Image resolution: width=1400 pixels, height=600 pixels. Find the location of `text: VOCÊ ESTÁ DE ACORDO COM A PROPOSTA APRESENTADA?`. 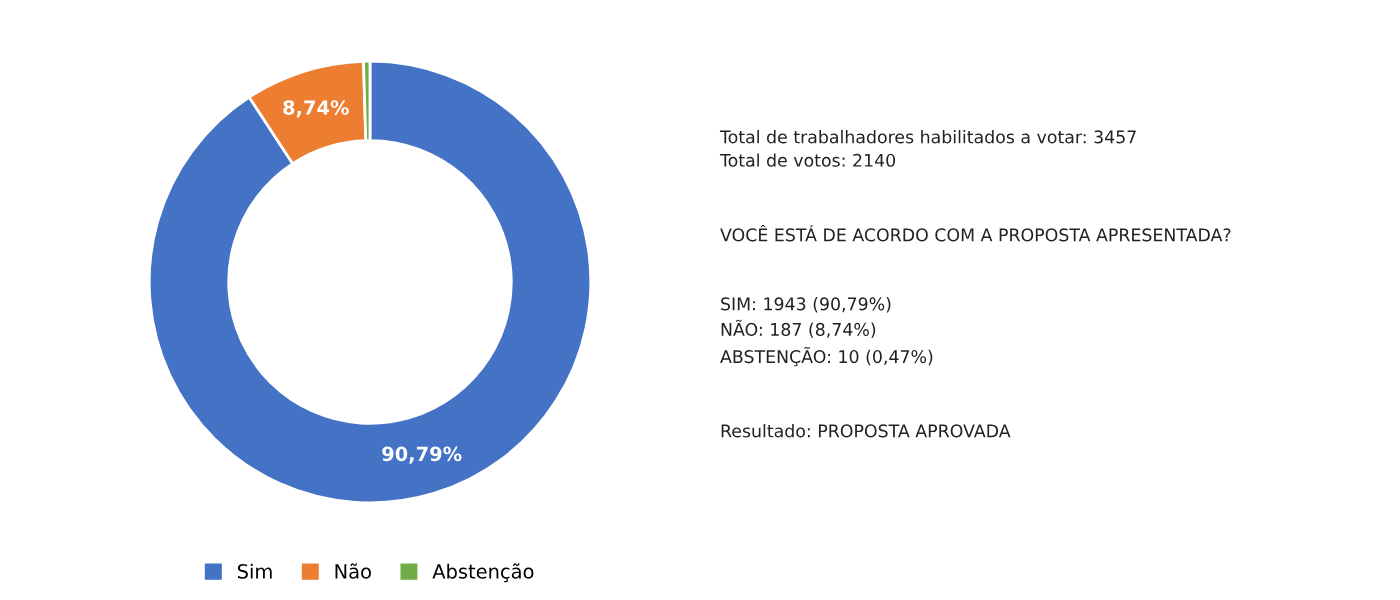

text: VOCÊ ESTÁ DE ACORDO COM A PROPOSTA APRESENTADA? is located at coordinates (975, 233).